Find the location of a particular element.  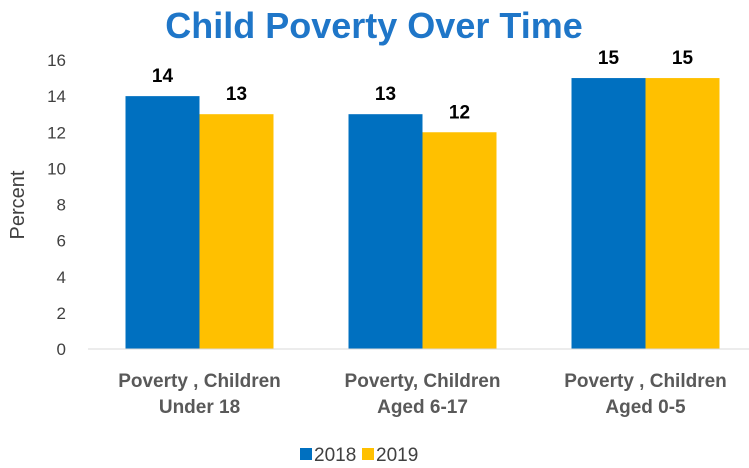

data-labels: 14 13 13 12 15 15 is located at coordinates (423, 85).